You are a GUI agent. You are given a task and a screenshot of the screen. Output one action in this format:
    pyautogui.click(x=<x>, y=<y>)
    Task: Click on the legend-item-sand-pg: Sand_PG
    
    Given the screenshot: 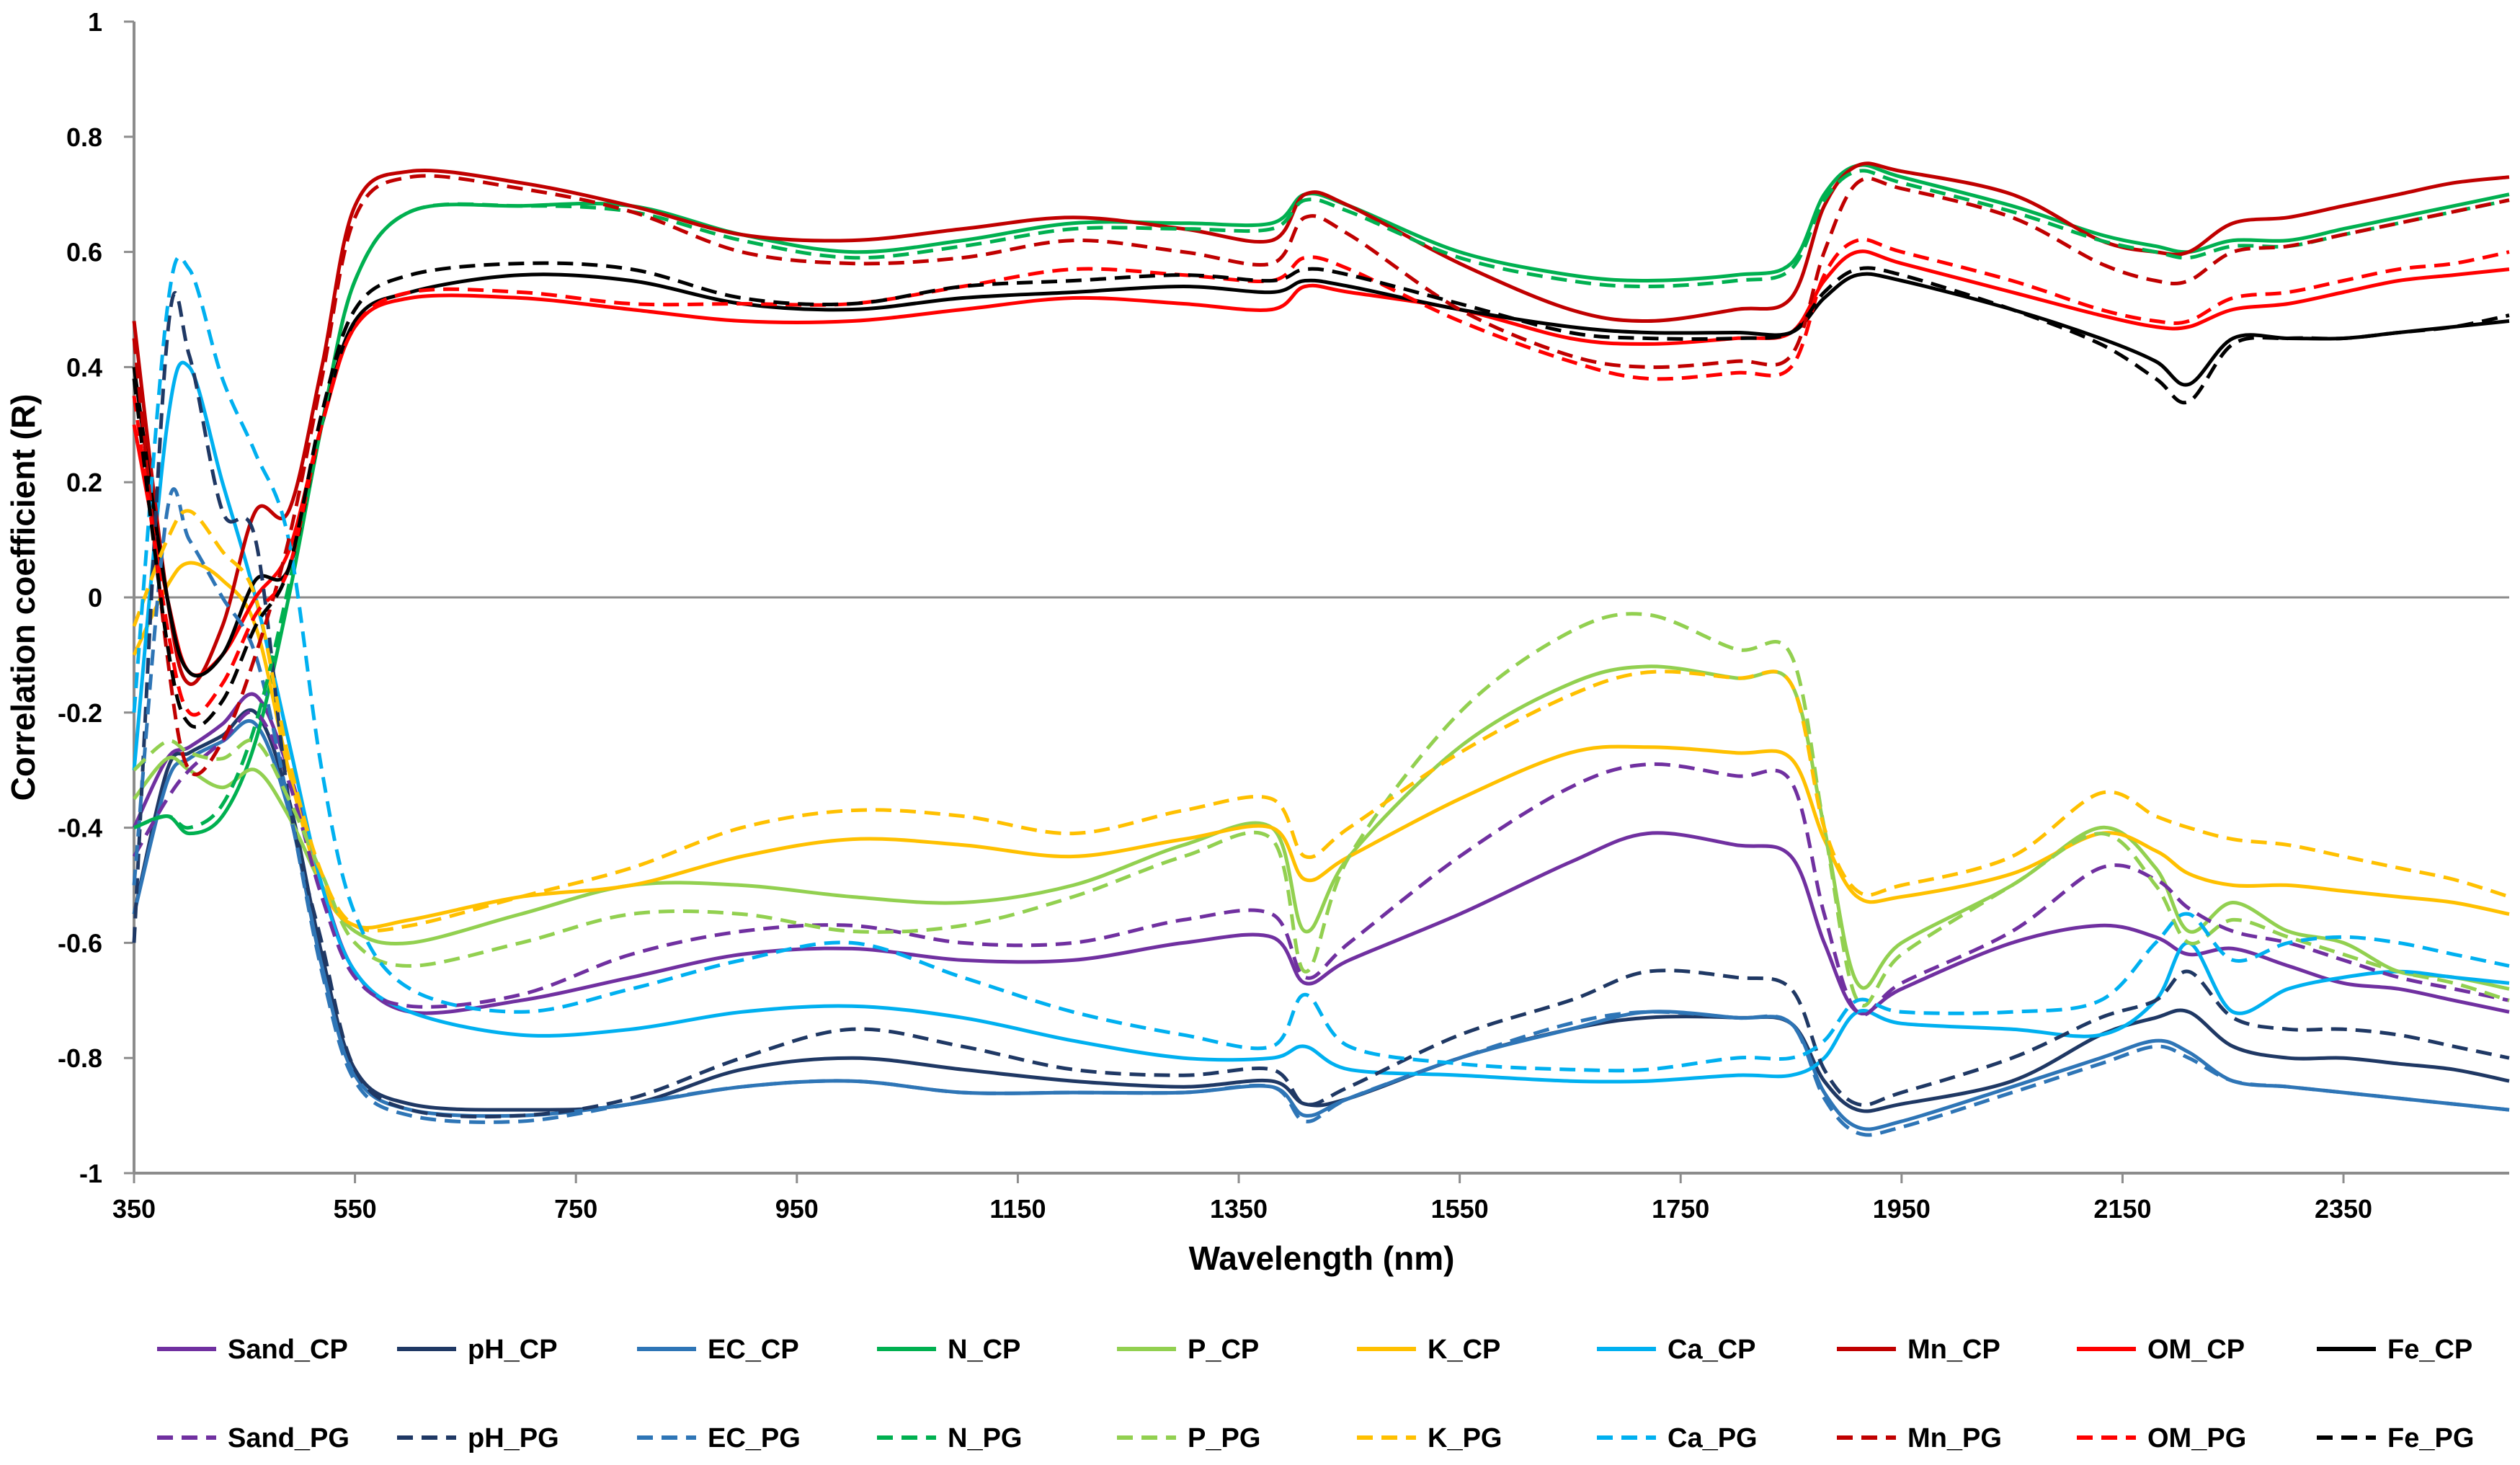 What is the action you would take?
    pyautogui.click(x=253, y=1438)
    